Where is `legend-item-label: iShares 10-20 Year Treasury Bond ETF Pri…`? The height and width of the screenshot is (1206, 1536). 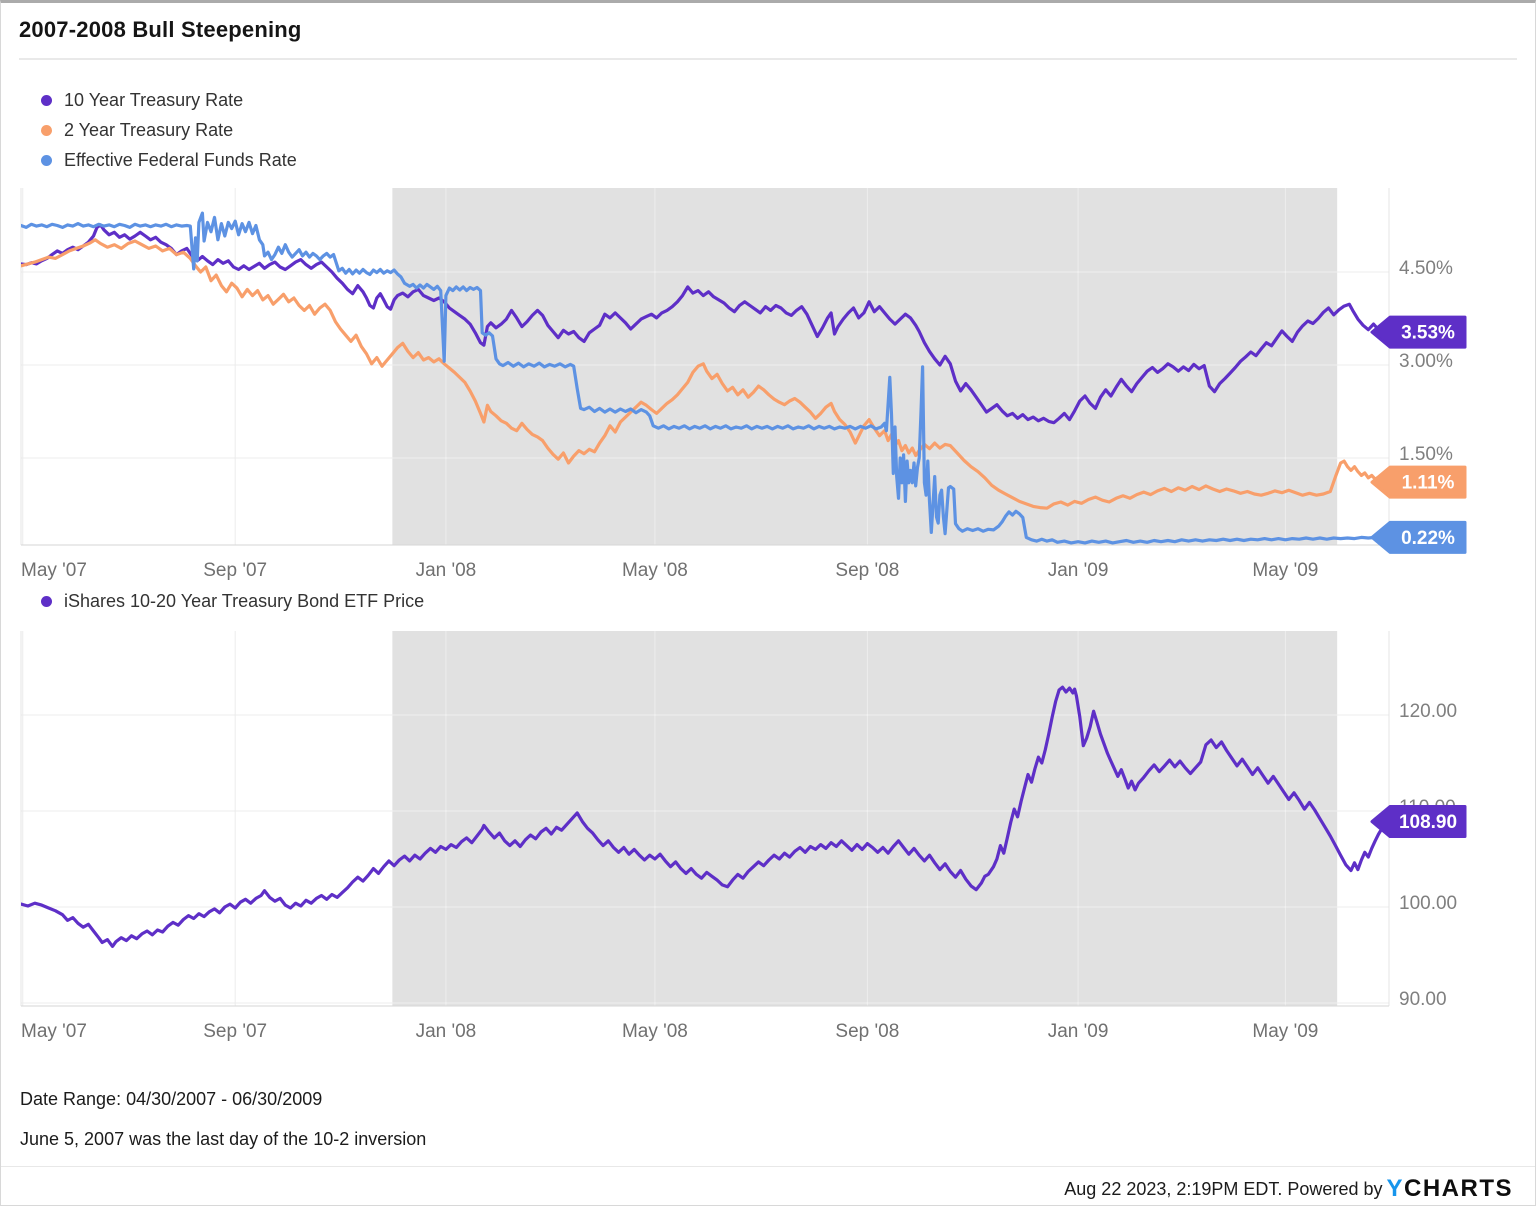 legend-item-label: iShares 10-20 Year Treasury Bond ETF Pri… is located at coordinates (244, 600).